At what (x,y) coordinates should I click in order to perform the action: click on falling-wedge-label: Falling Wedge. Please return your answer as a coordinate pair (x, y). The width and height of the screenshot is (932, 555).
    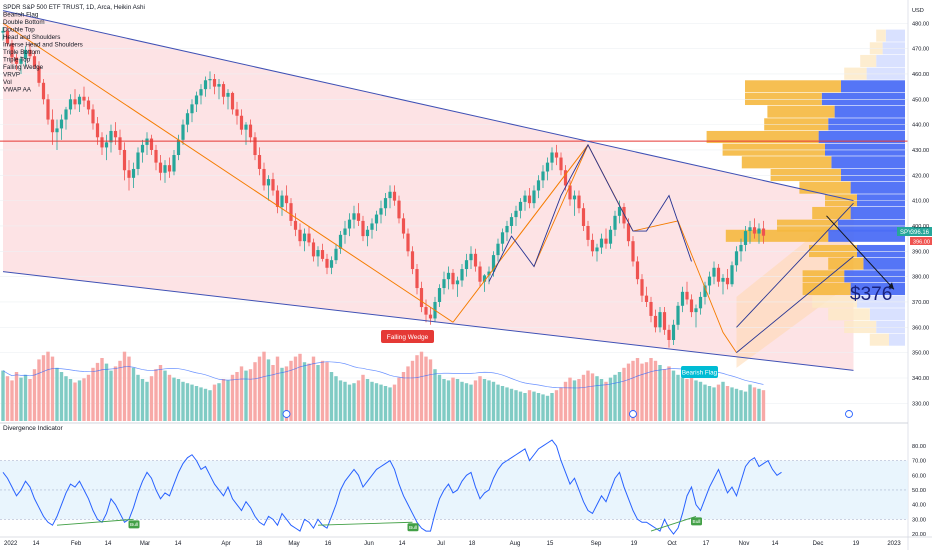
    Looking at the image, I should click on (407, 336).